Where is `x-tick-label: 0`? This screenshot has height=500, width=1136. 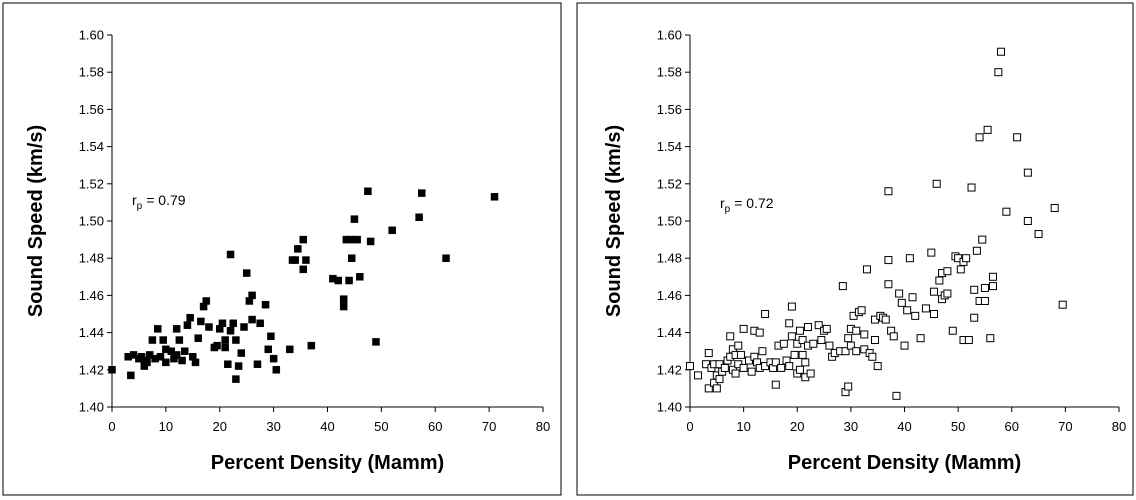 x-tick-label: 0 is located at coordinates (689, 426).